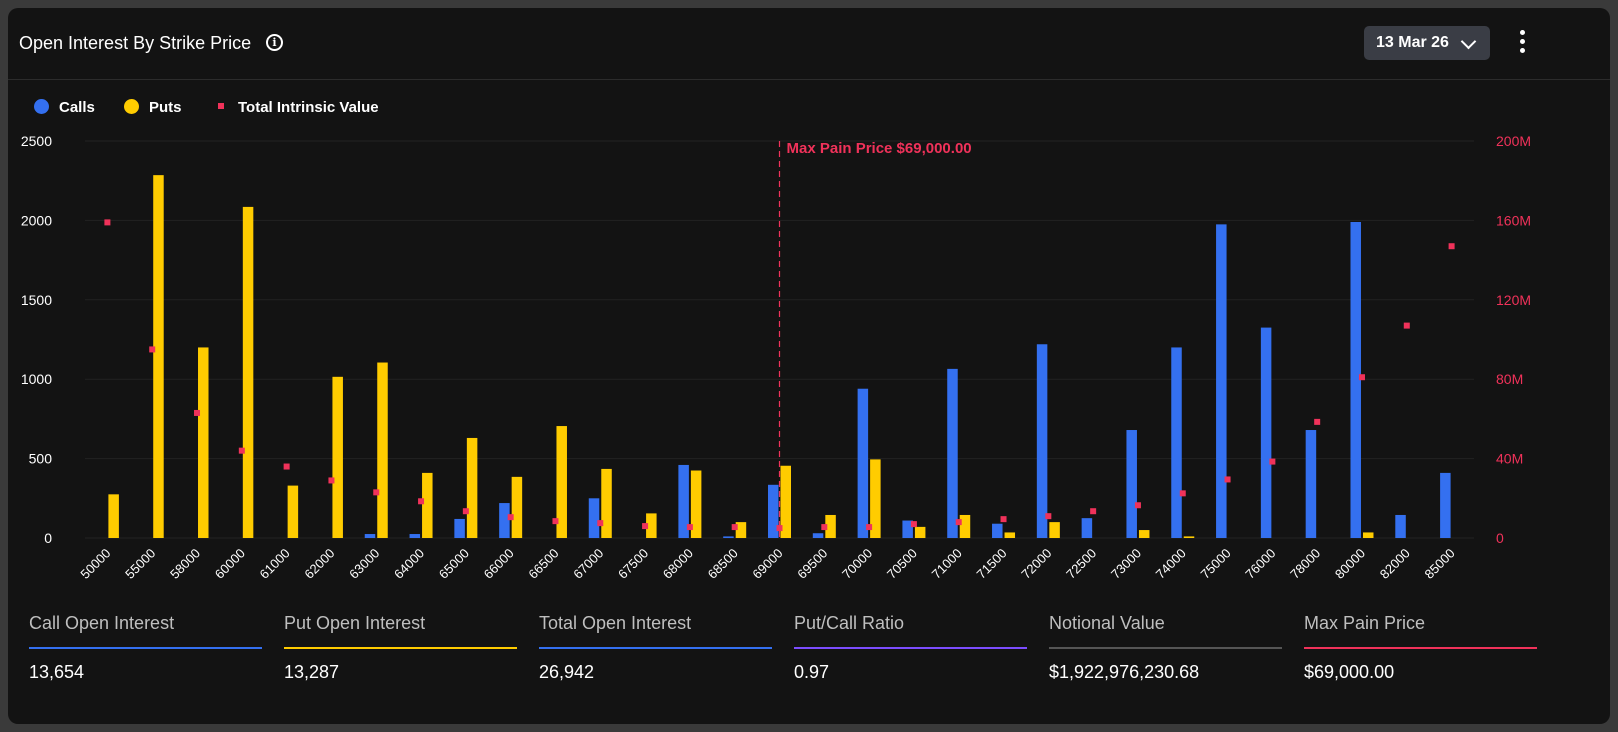 The image size is (1618, 732). Describe the element at coordinates (41, 459) in the screenshot. I see `y-tick-label: 500` at that location.